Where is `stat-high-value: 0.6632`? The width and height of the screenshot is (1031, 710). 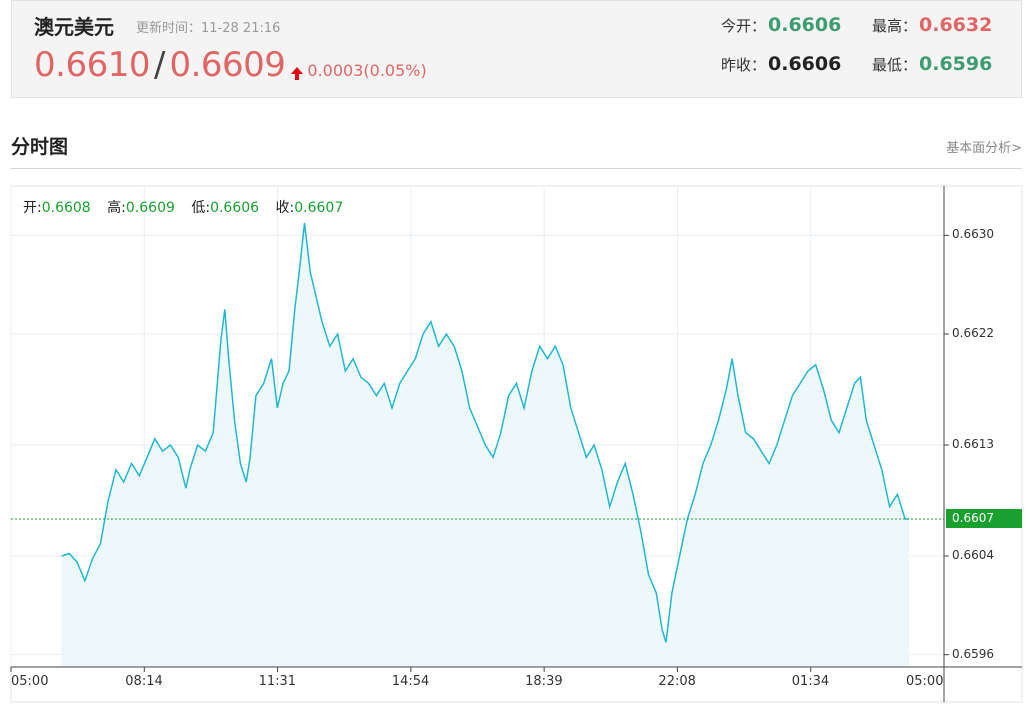 stat-high-value: 0.6632 is located at coordinates (956, 25).